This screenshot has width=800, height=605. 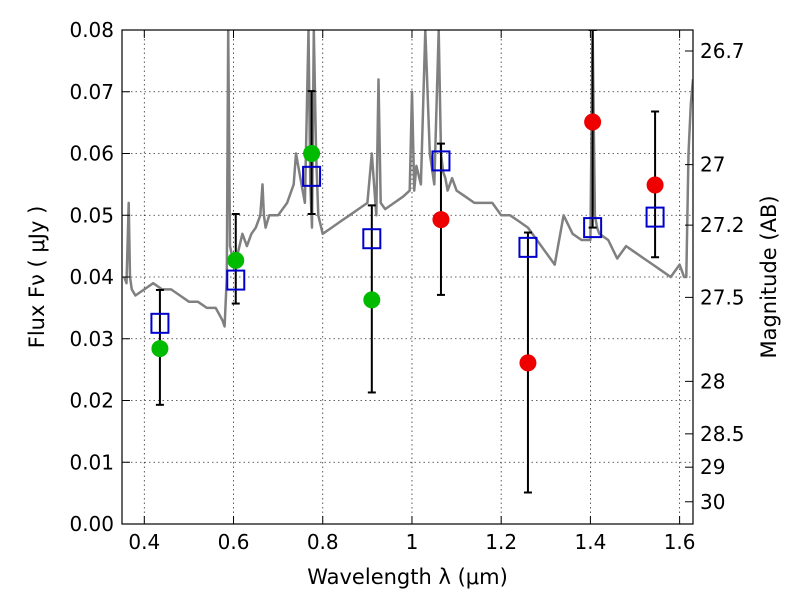 I want to click on y-tick-label: 0.01, so click(x=91, y=462).